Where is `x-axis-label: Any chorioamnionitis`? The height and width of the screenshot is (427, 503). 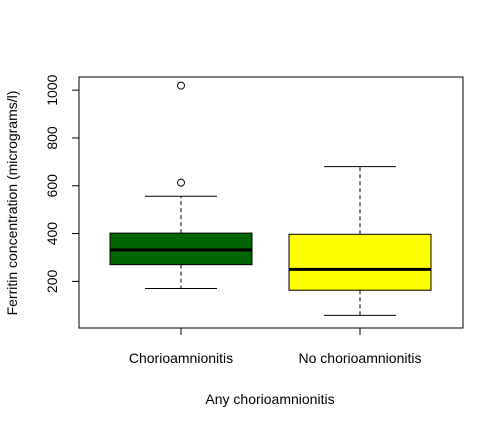
x-axis-label: Any chorioamnionitis is located at coordinates (269, 399).